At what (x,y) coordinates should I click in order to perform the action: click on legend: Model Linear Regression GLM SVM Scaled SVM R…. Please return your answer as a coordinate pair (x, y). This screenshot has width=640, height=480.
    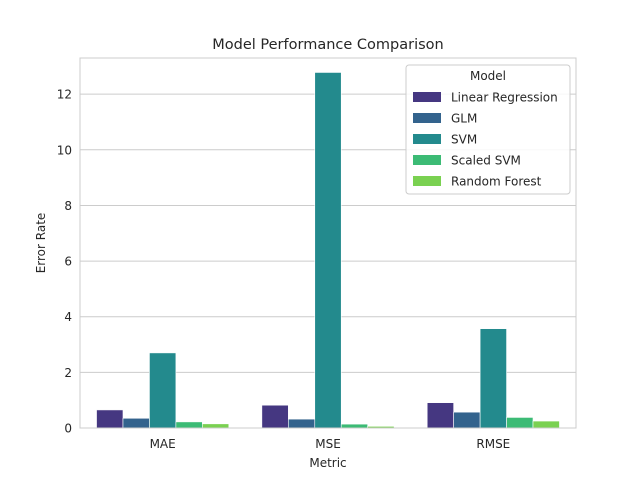
    Looking at the image, I should click on (488, 129).